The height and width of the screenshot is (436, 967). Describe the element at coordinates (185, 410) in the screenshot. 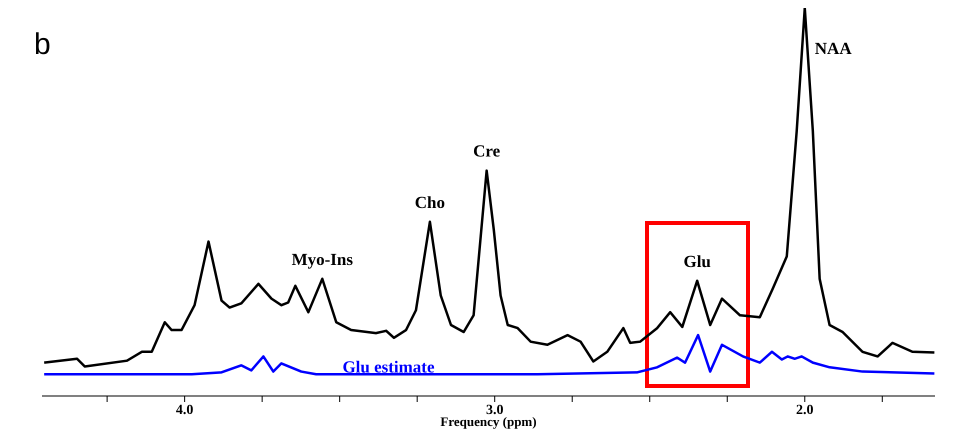

I see `x-tick-label: 4.0` at that location.